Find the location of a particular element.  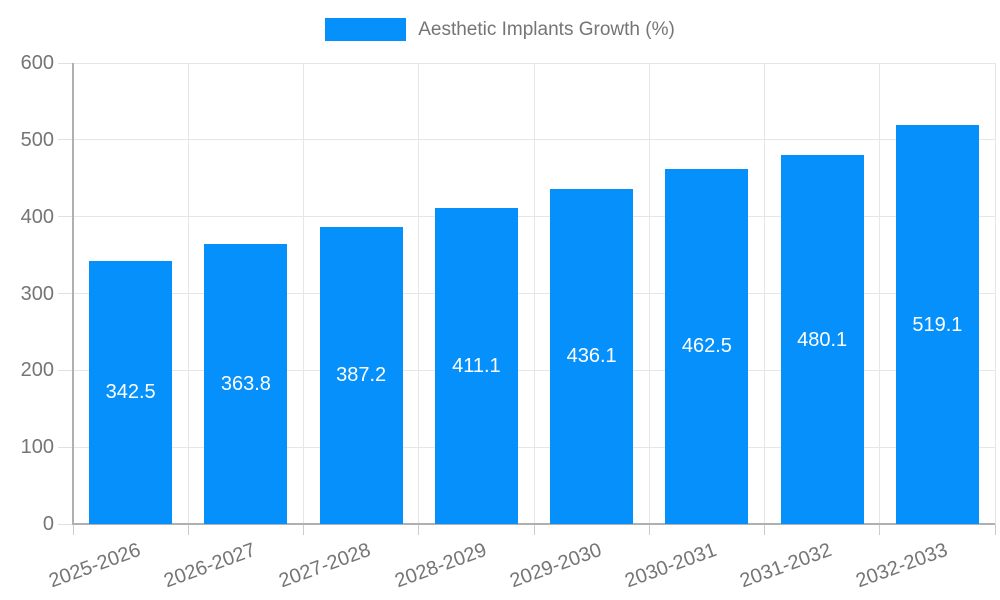

bar: 462.5 is located at coordinates (707, 346).